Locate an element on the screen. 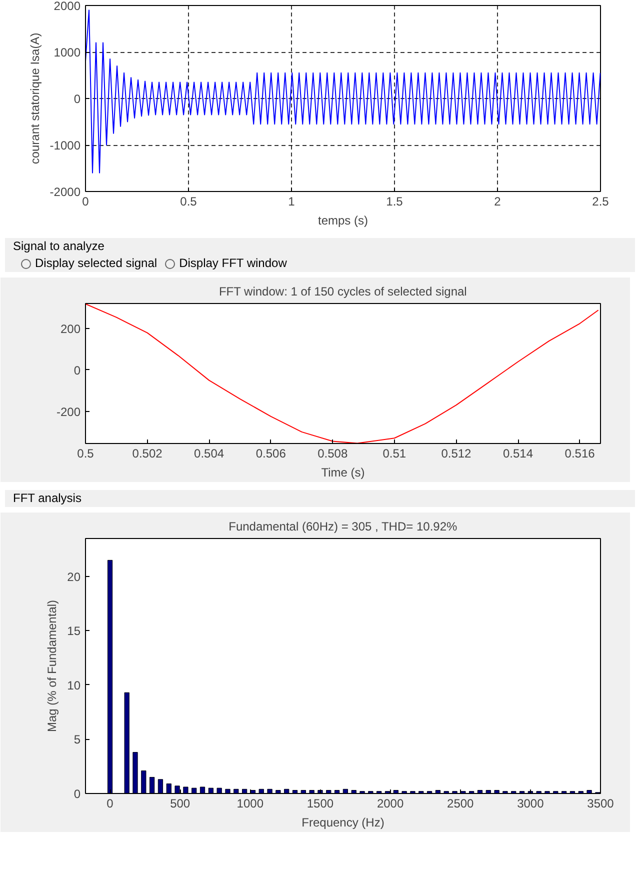 Image resolution: width=639 pixels, height=879 pixels. text: Display selected signal is located at coordinates (96, 263).